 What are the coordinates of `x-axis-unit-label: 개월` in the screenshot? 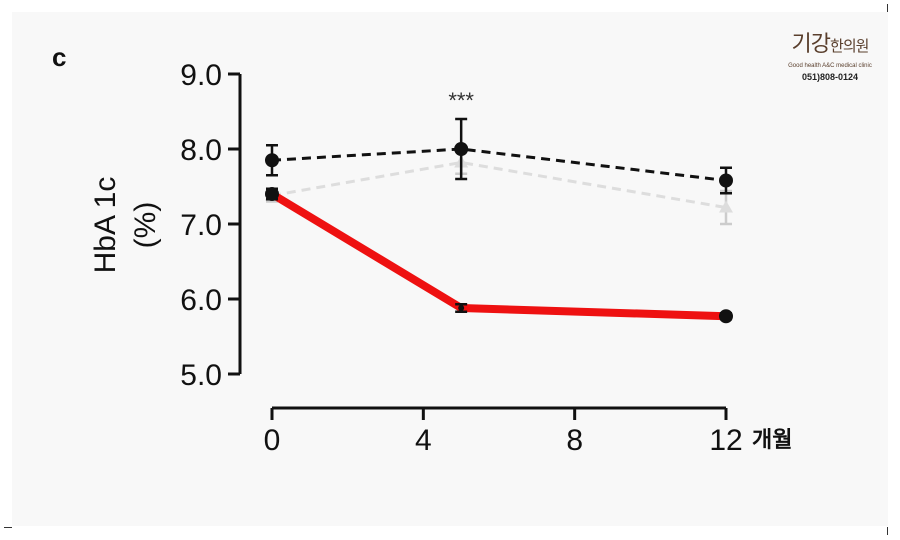 It's located at (772, 440).